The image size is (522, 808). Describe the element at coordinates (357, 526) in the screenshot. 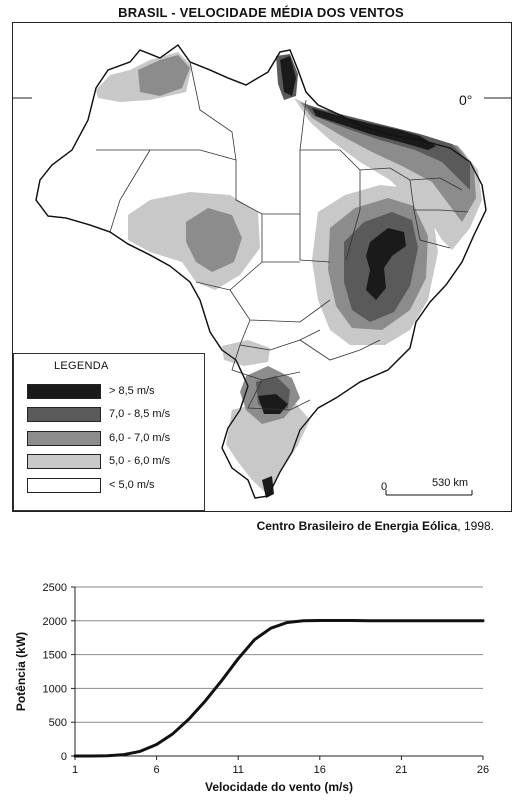

I see `source-name: Centro Brasileiro de Energia Eólica` at that location.